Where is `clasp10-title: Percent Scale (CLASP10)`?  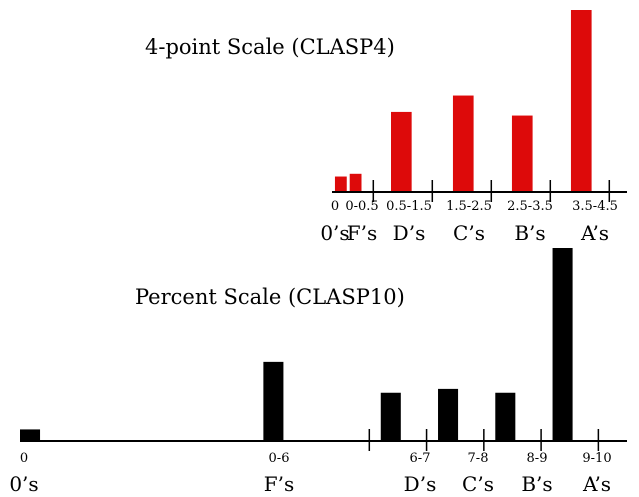
clasp10-title: Percent Scale (CLASP10) is located at coordinates (270, 297).